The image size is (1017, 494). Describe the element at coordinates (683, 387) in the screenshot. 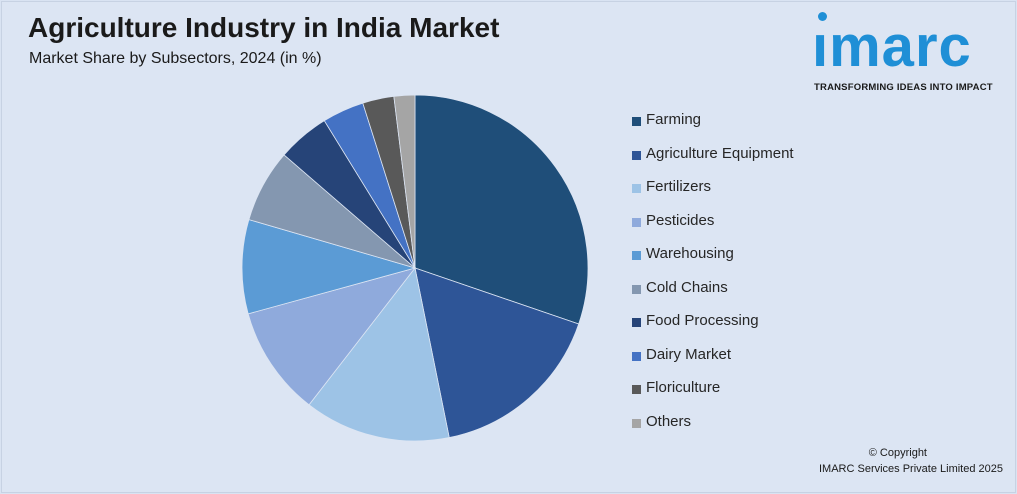

I see `legend-label: Floriculture` at that location.